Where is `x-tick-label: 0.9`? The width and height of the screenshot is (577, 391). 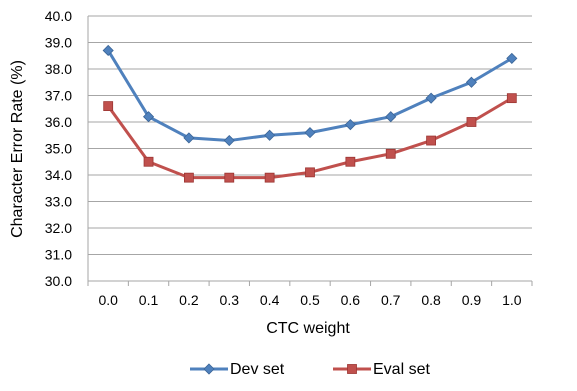
x-tick-label: 0.9 is located at coordinates (472, 300).